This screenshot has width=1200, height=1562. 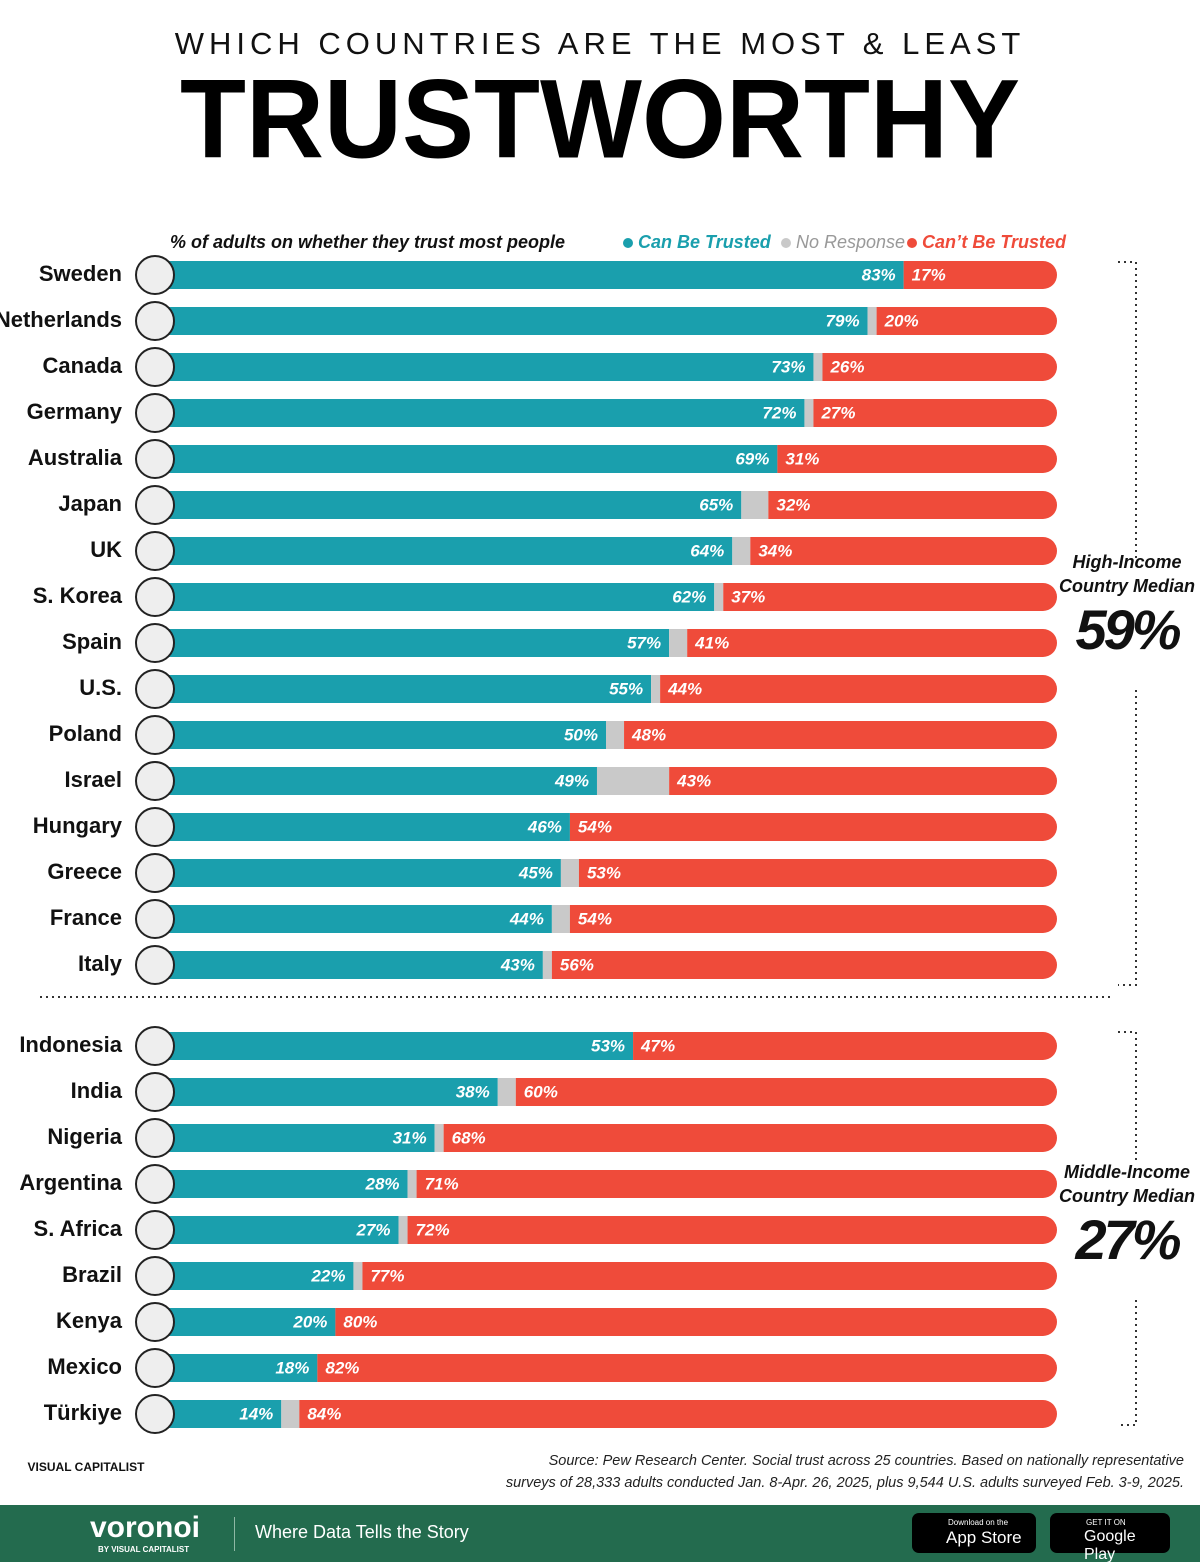 What do you see at coordinates (974, 1533) in the screenshot?
I see `app-store-badge: Download on the App Store` at bounding box center [974, 1533].